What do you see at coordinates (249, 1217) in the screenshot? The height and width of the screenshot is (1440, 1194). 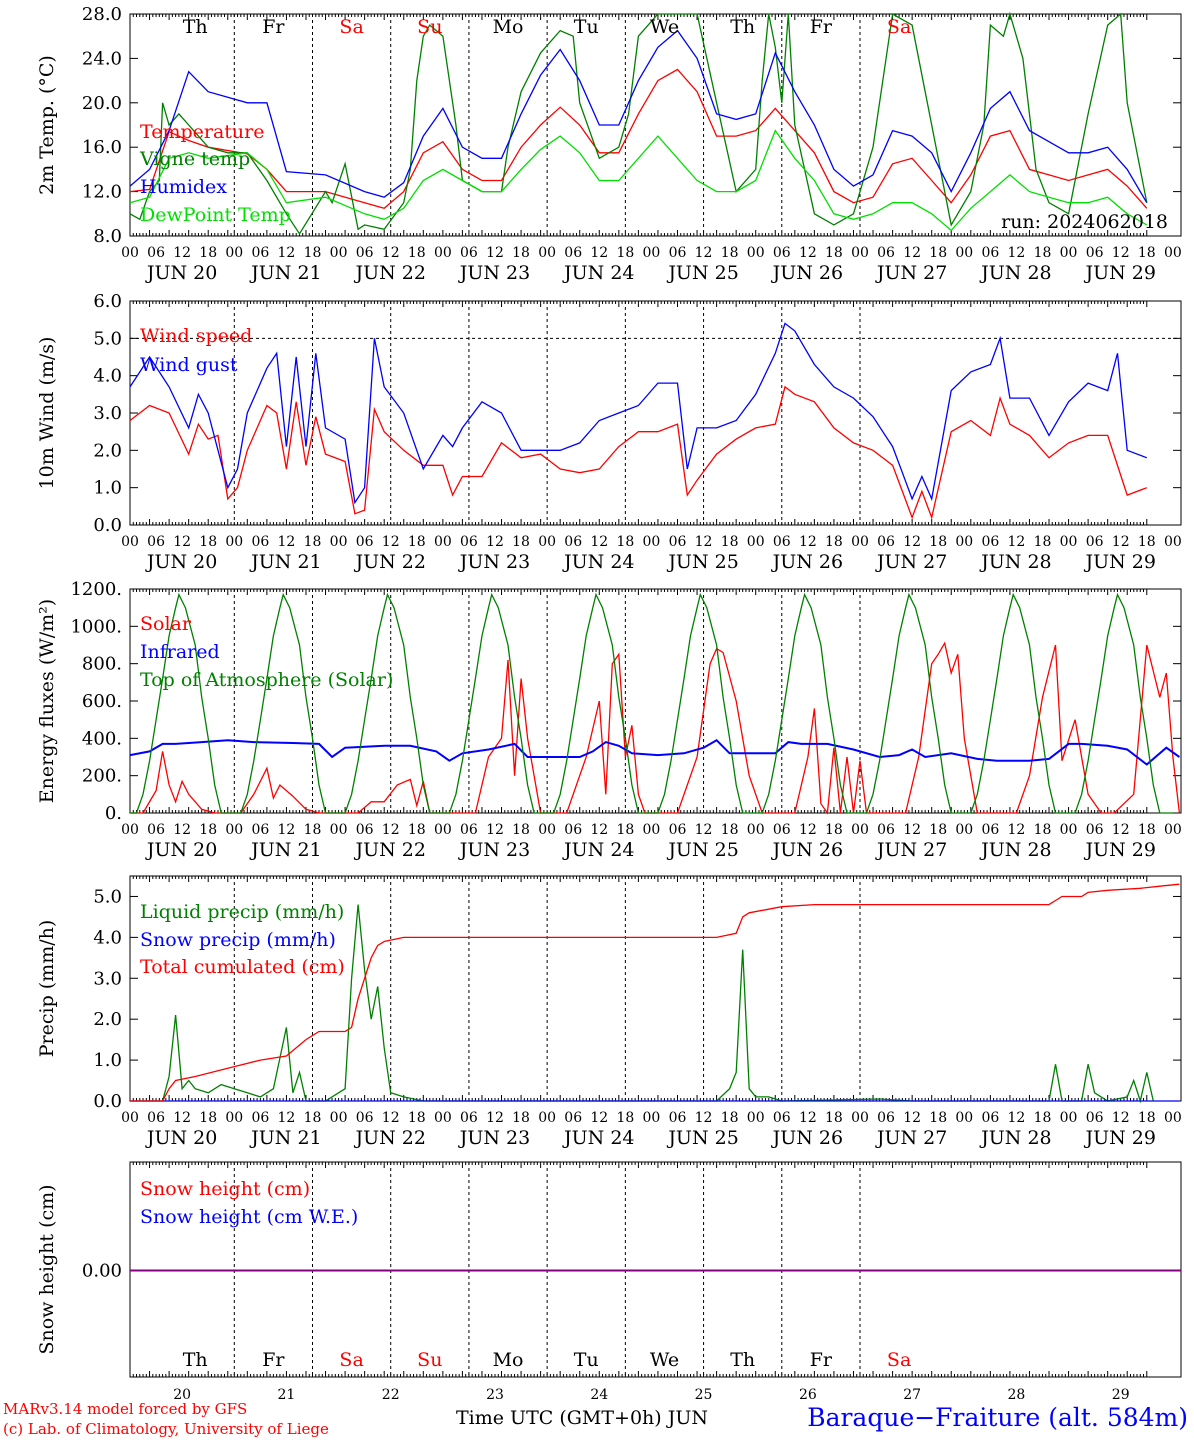 I see `legend-entry: Snow height (cm W.E.)` at bounding box center [249, 1217].